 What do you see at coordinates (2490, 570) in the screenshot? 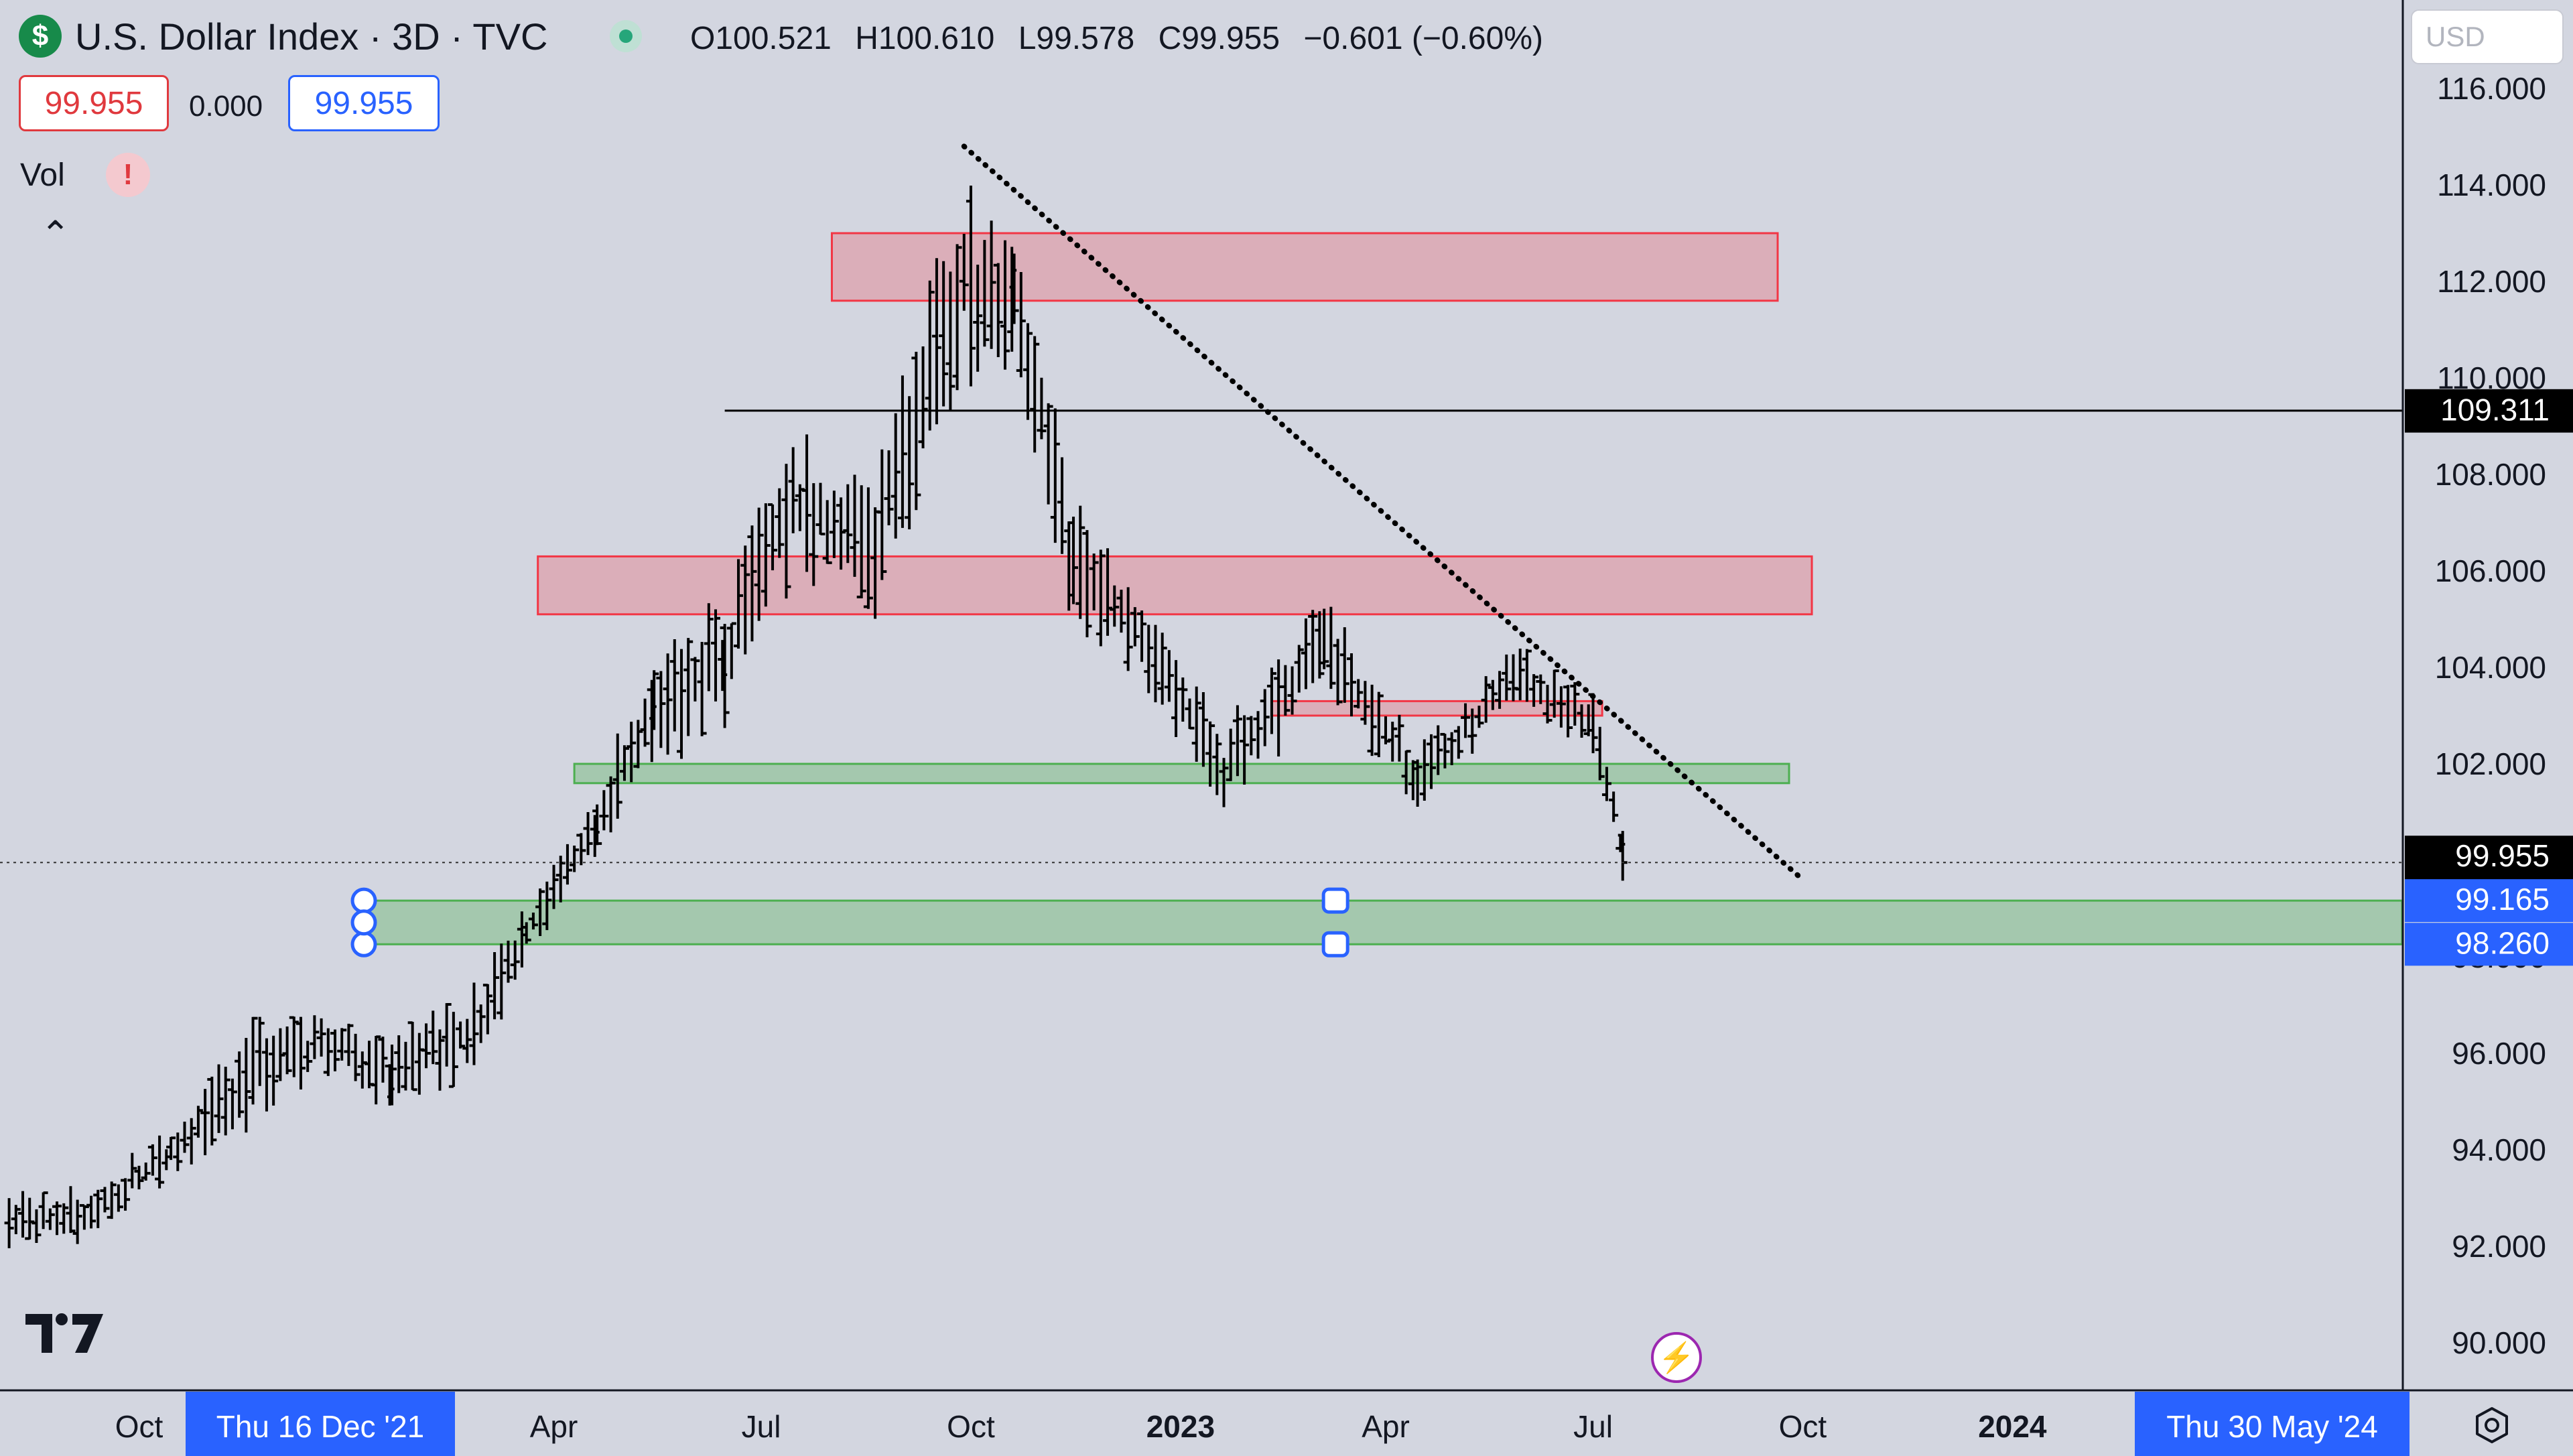
I see `price-tick-label: 106.000` at bounding box center [2490, 570].